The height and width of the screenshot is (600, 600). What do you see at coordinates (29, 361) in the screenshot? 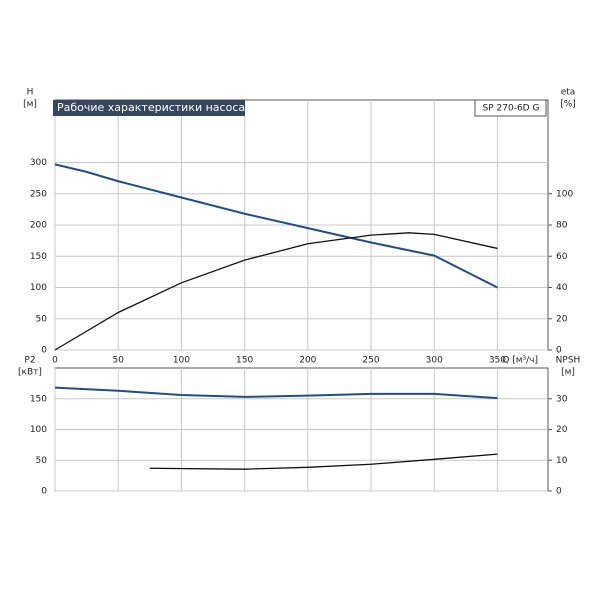
I see `y-axis-label: P2` at bounding box center [29, 361].